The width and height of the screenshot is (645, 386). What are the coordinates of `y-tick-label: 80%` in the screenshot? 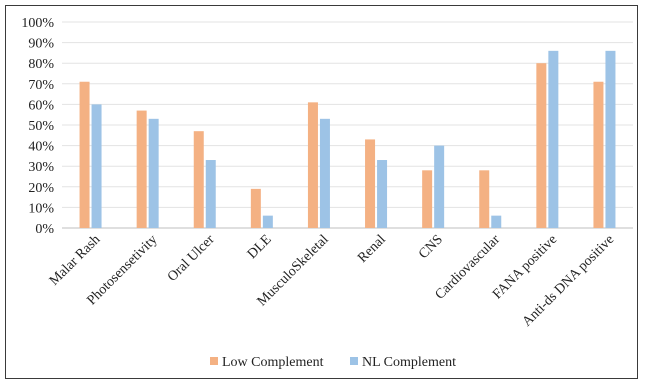 It's located at (41, 64).